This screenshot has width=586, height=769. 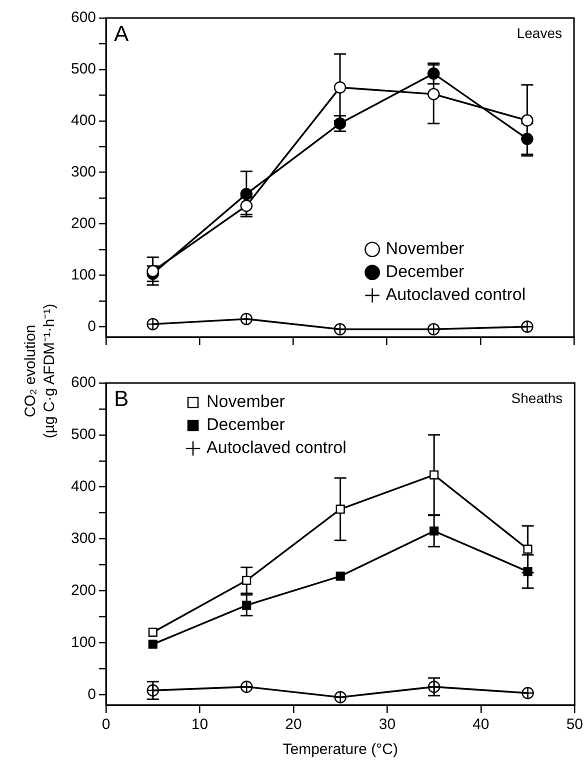 I want to click on annotation: Leaves, so click(x=539, y=32).